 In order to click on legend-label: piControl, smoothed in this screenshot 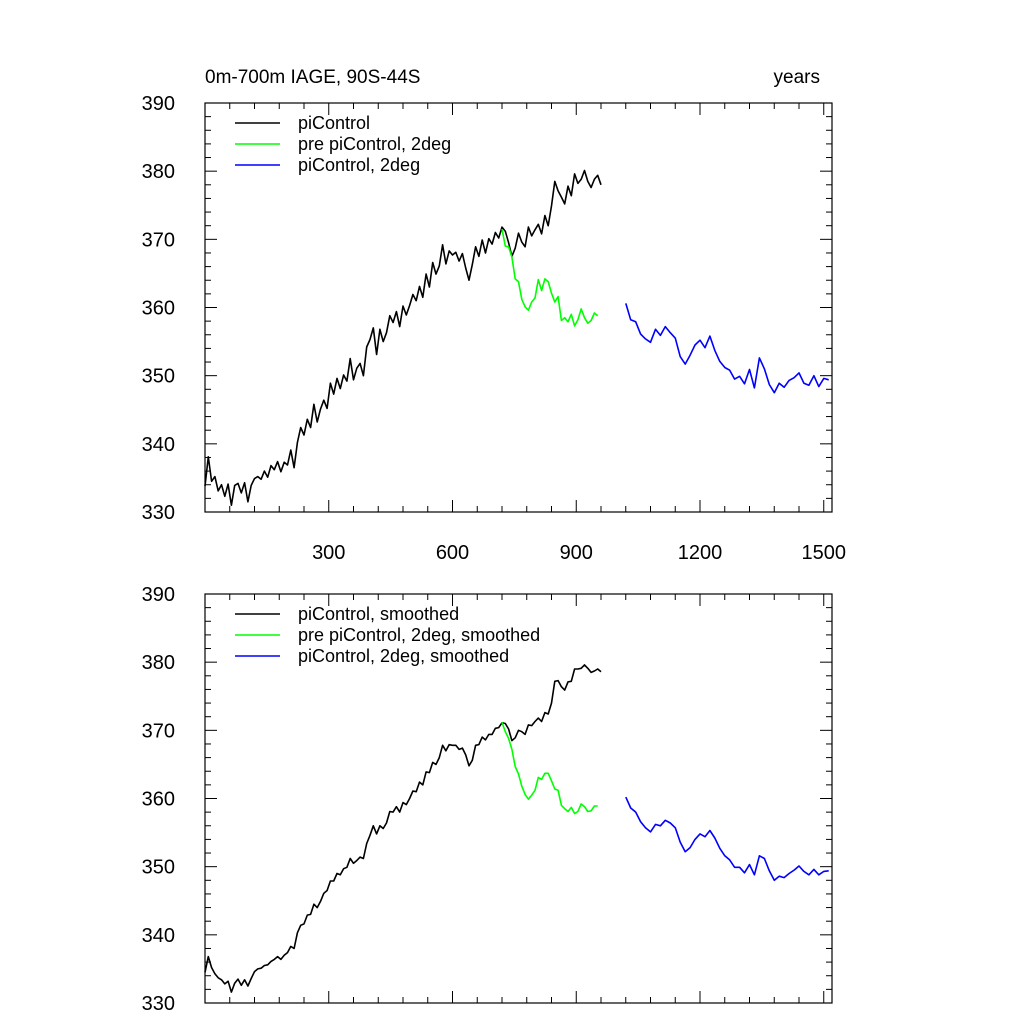, I will do `click(378, 614)`.